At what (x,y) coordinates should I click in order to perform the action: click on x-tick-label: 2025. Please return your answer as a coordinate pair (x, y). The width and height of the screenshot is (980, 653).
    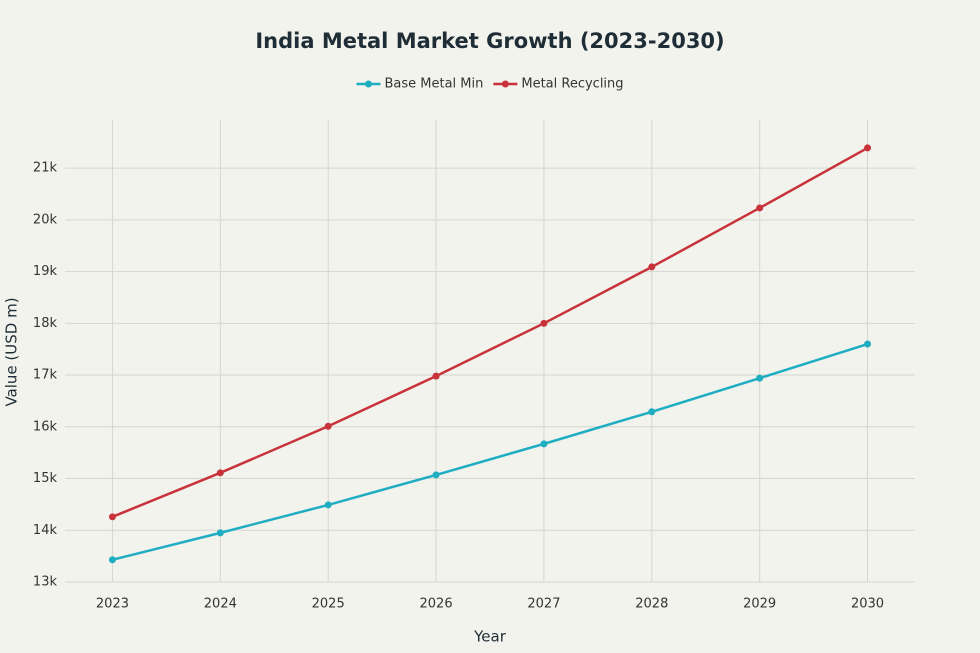
    Looking at the image, I should click on (328, 604).